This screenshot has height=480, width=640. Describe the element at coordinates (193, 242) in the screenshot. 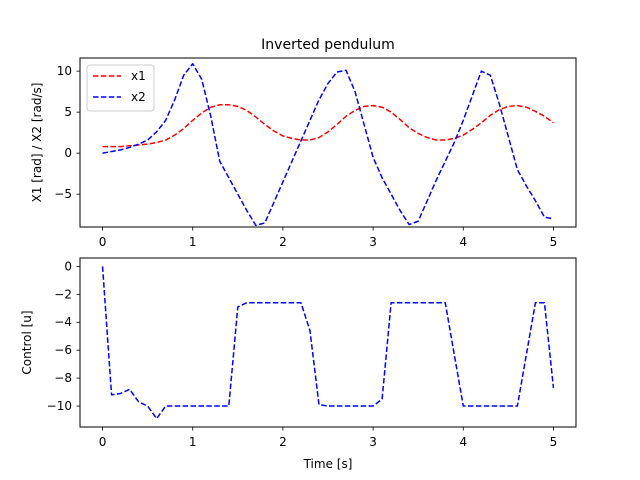

I see `top-x-tick-label: 1` at that location.